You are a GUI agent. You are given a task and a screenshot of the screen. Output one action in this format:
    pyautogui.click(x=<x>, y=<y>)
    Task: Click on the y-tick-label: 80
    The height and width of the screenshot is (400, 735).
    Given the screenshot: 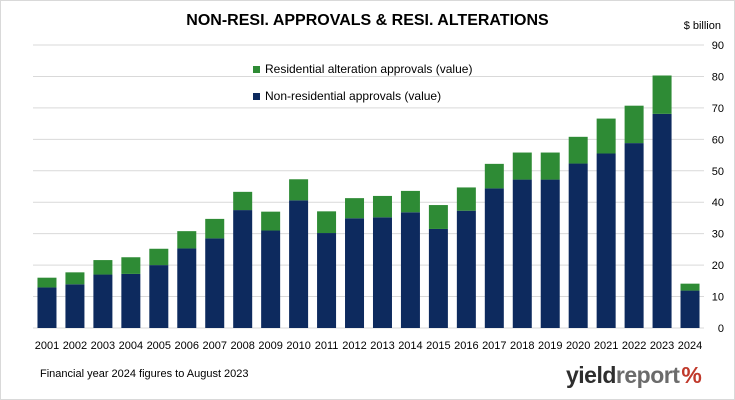 What is the action you would take?
    pyautogui.click(x=718, y=77)
    